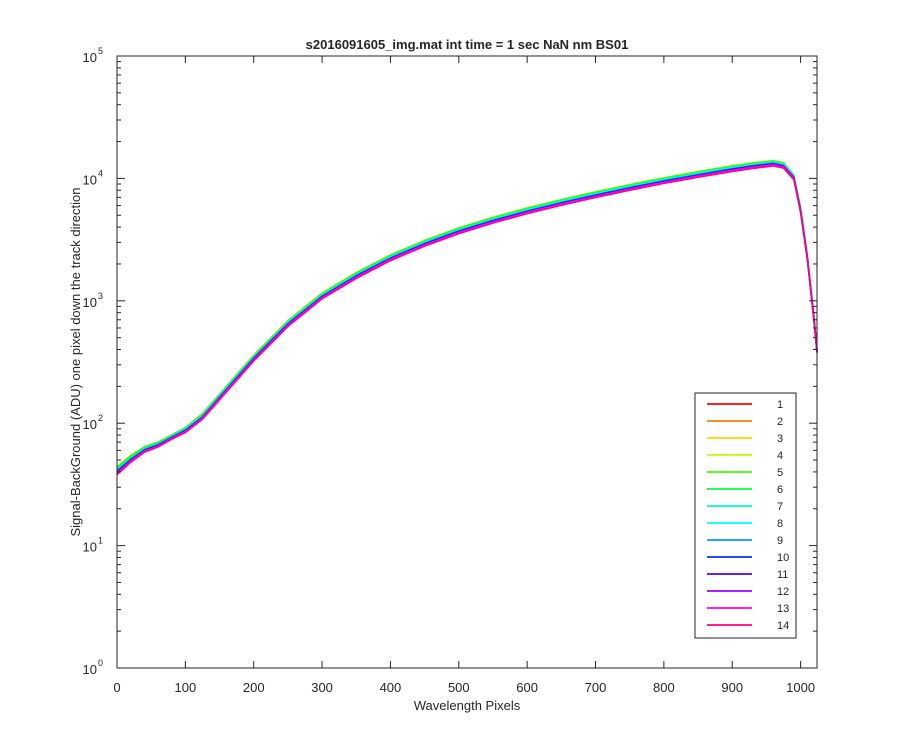 The image size is (900, 755). Describe the element at coordinates (780, 439) in the screenshot. I see `legend-label: 3` at that location.